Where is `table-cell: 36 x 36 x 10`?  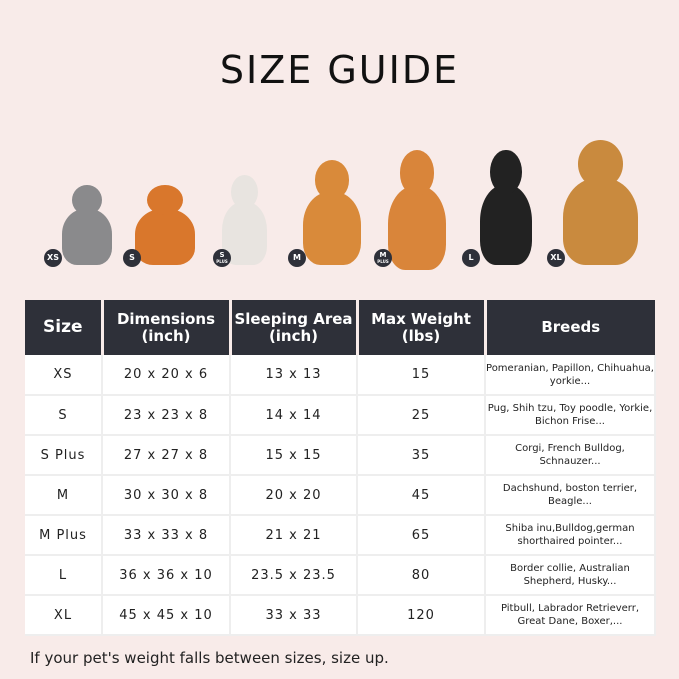
table-cell: 36 x 36 x 10 is located at coordinates (166, 575).